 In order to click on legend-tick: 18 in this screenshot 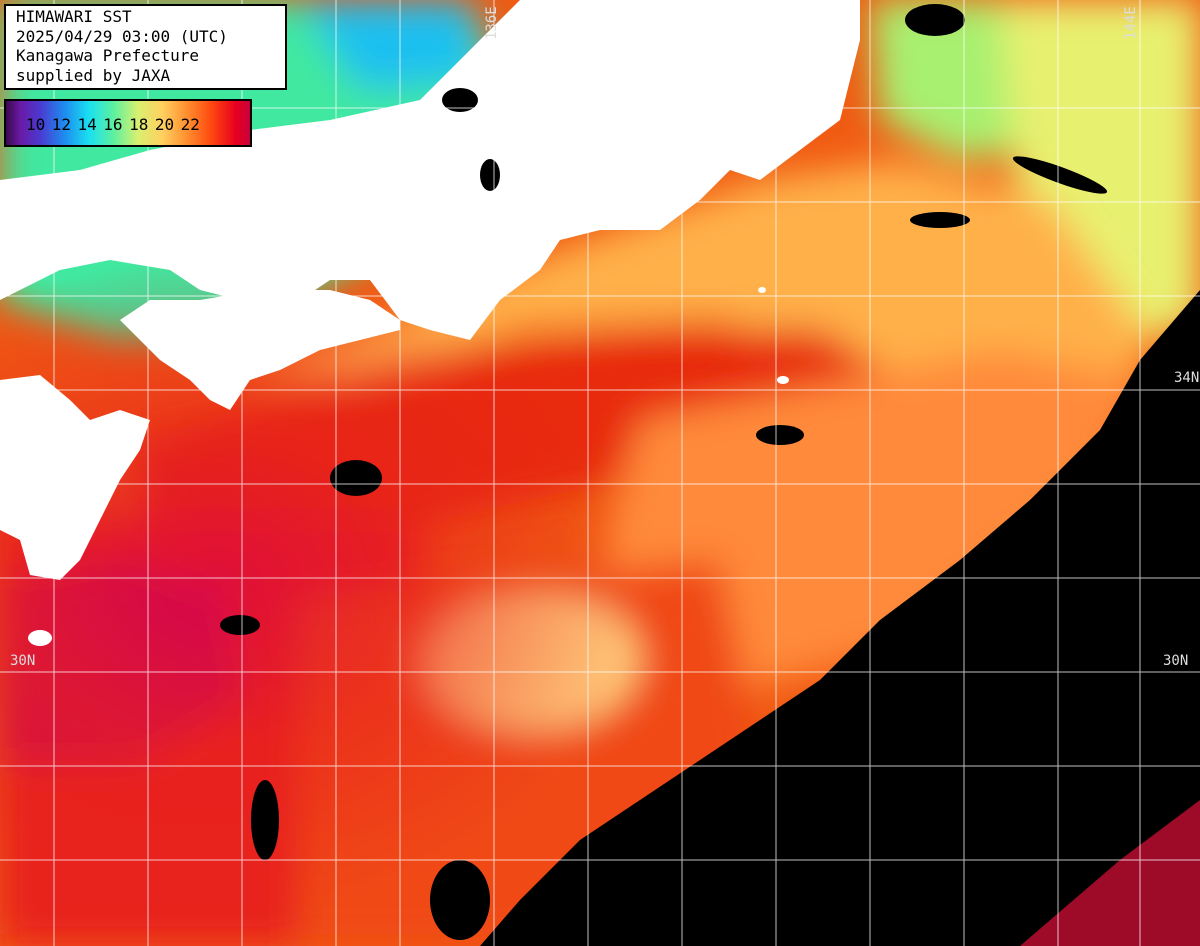, I will do `click(139, 124)`.